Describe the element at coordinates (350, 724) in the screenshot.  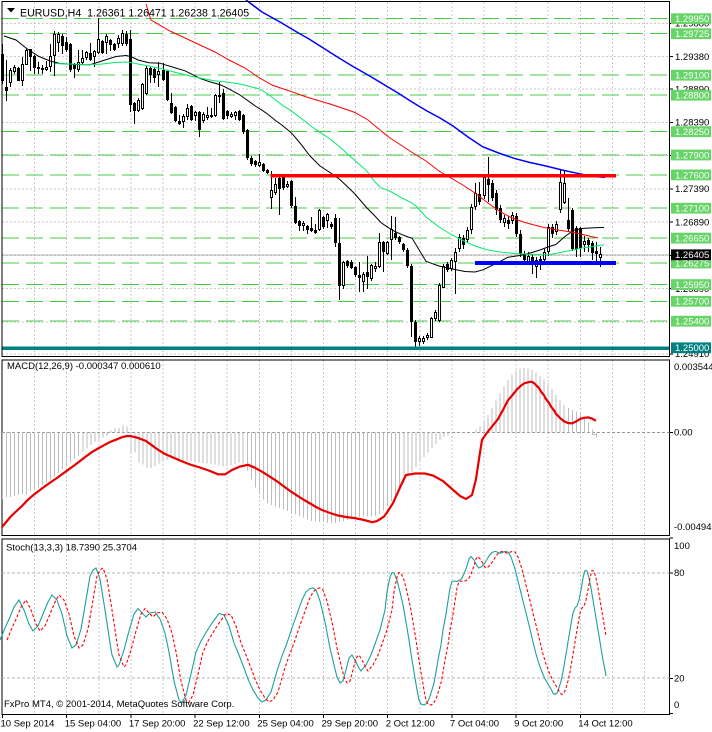
I see `svg-text: 29 Sep 20:00` at that location.